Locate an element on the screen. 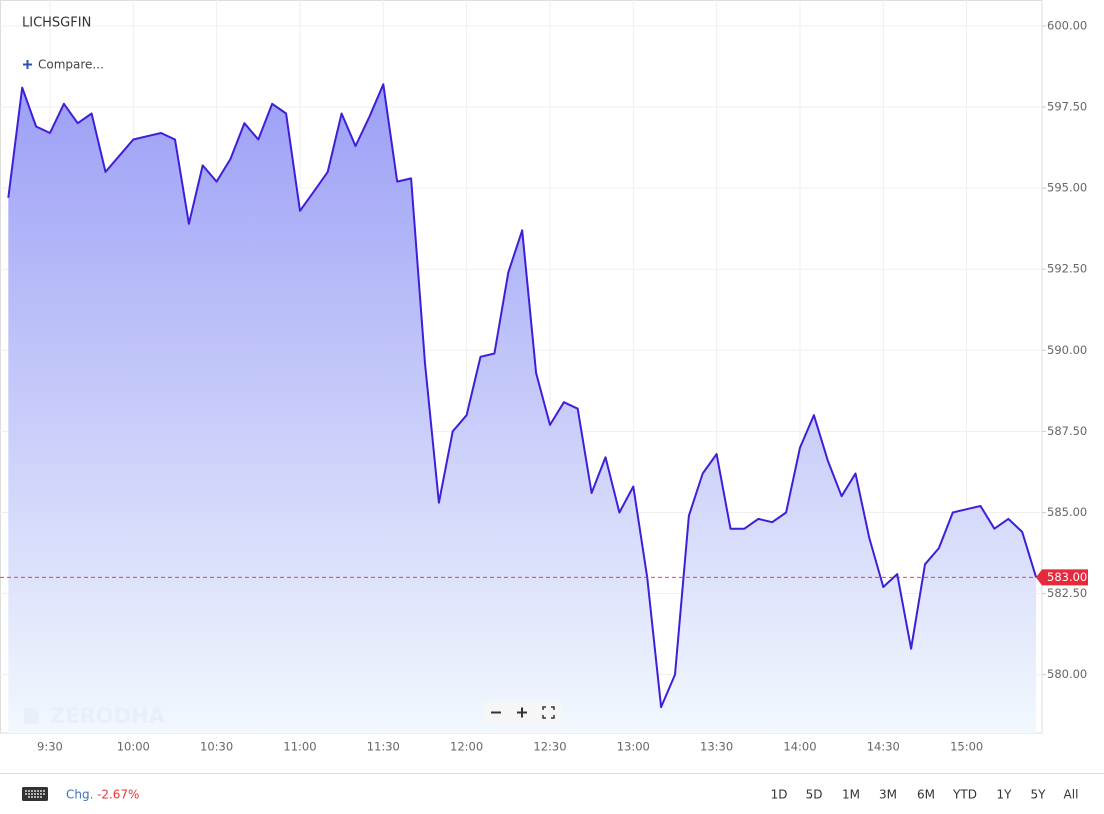 The height and width of the screenshot is (814, 1104). x-tick-label: 10:00 is located at coordinates (133, 747).